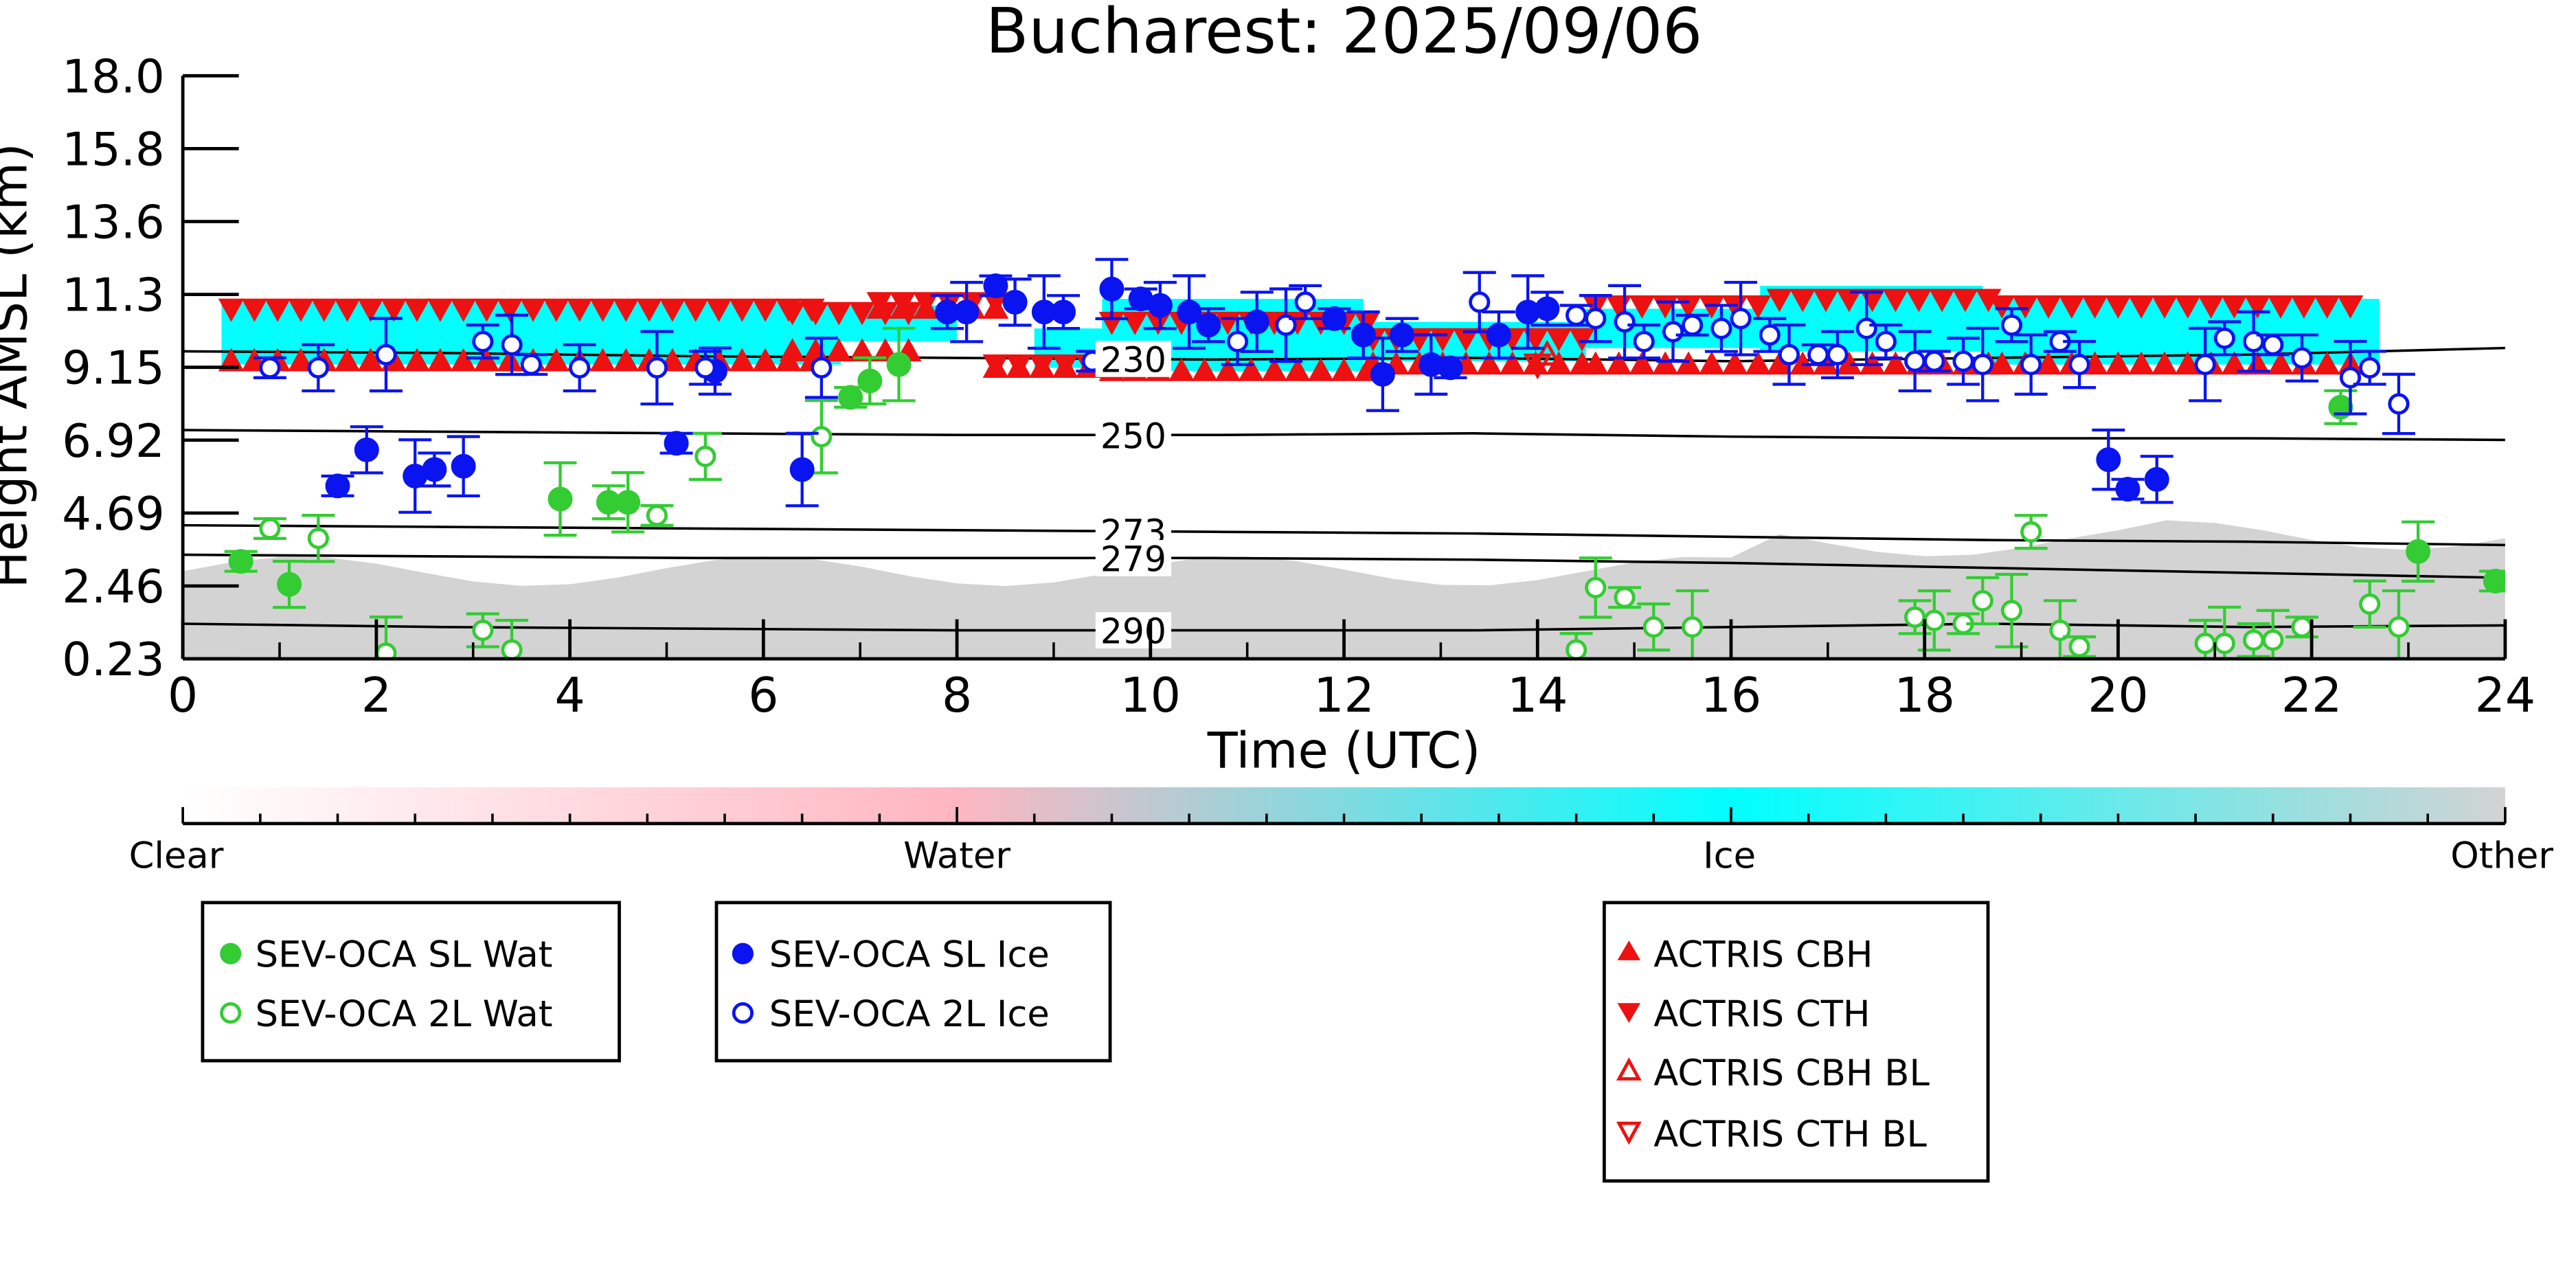 This screenshot has height=1288, width=2576. I want to click on actris-cbh-bl-marker, so click(1547, 352).